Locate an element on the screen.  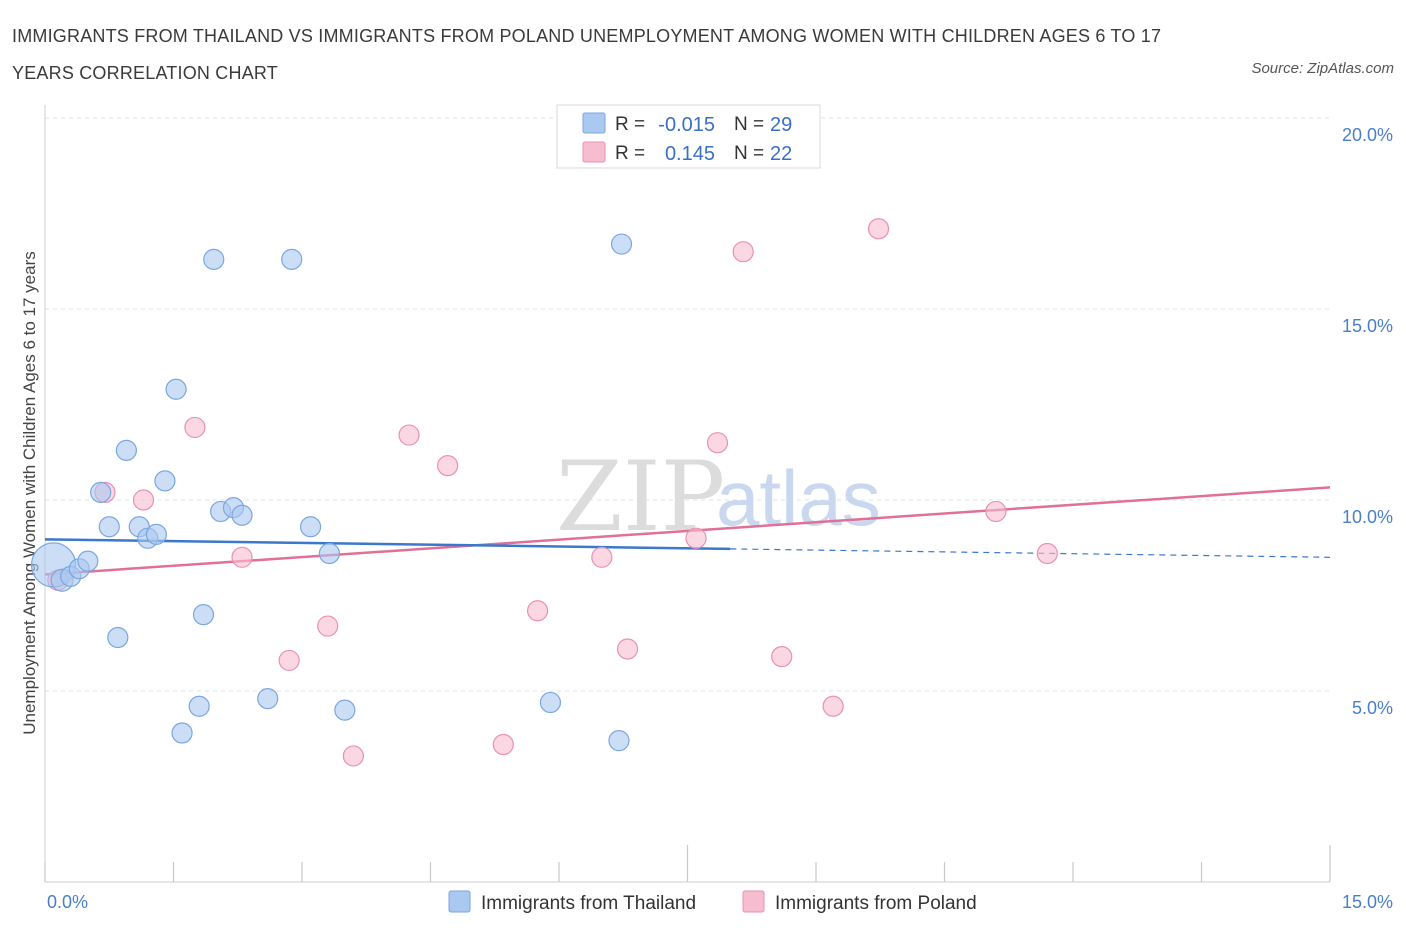
y-tick-label: 5.0% is located at coordinates (1372, 708).